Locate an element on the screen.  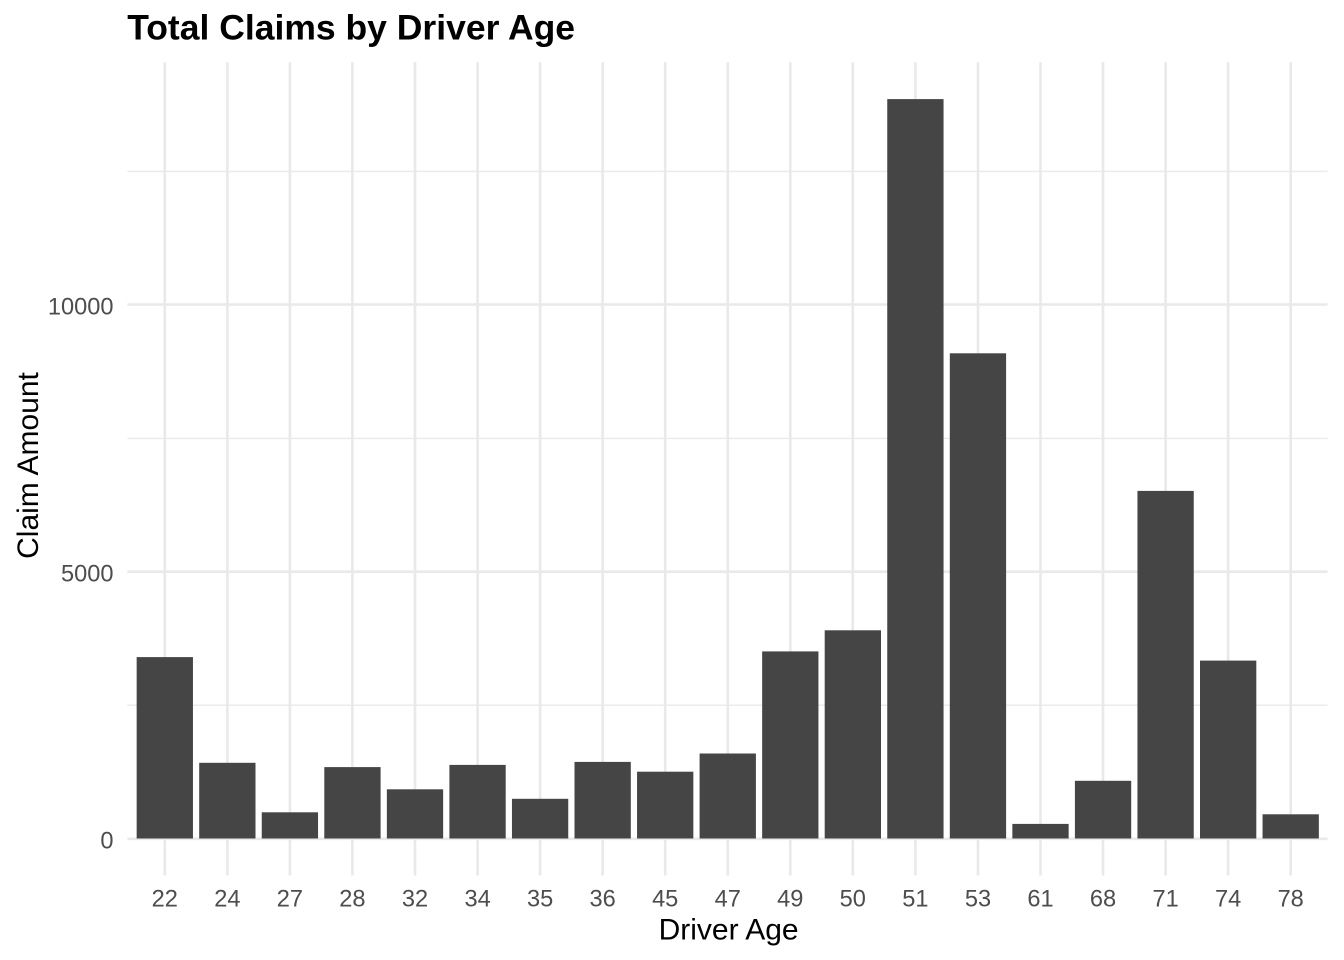
svg-text: 51 is located at coordinates (915, 900).